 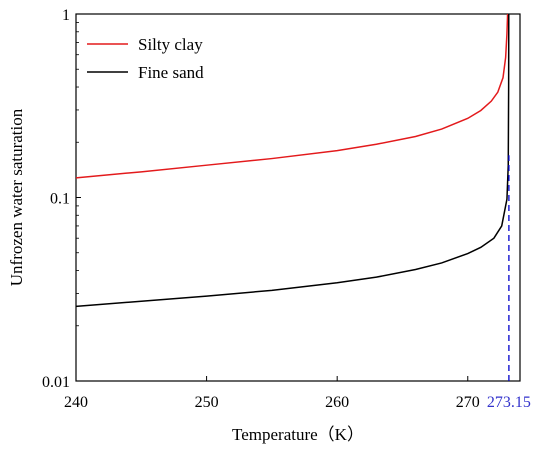 I want to click on x-tick-label: 250, so click(x=207, y=402).